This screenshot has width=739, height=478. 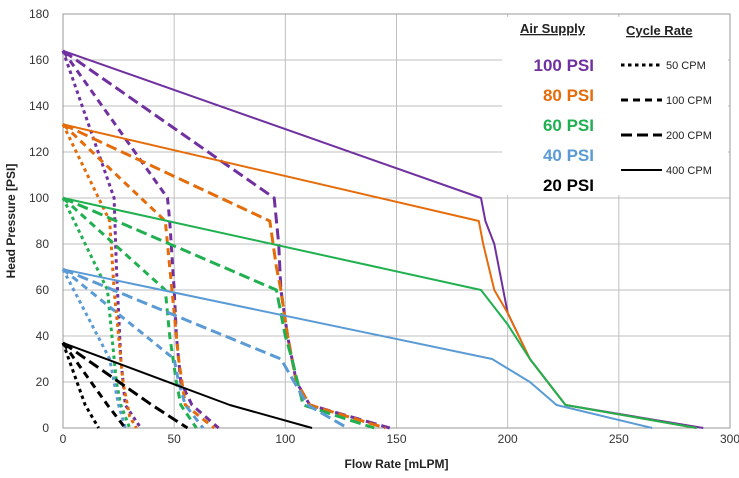 I want to click on series-line-20psi-400cpm, so click(x=187, y=385).